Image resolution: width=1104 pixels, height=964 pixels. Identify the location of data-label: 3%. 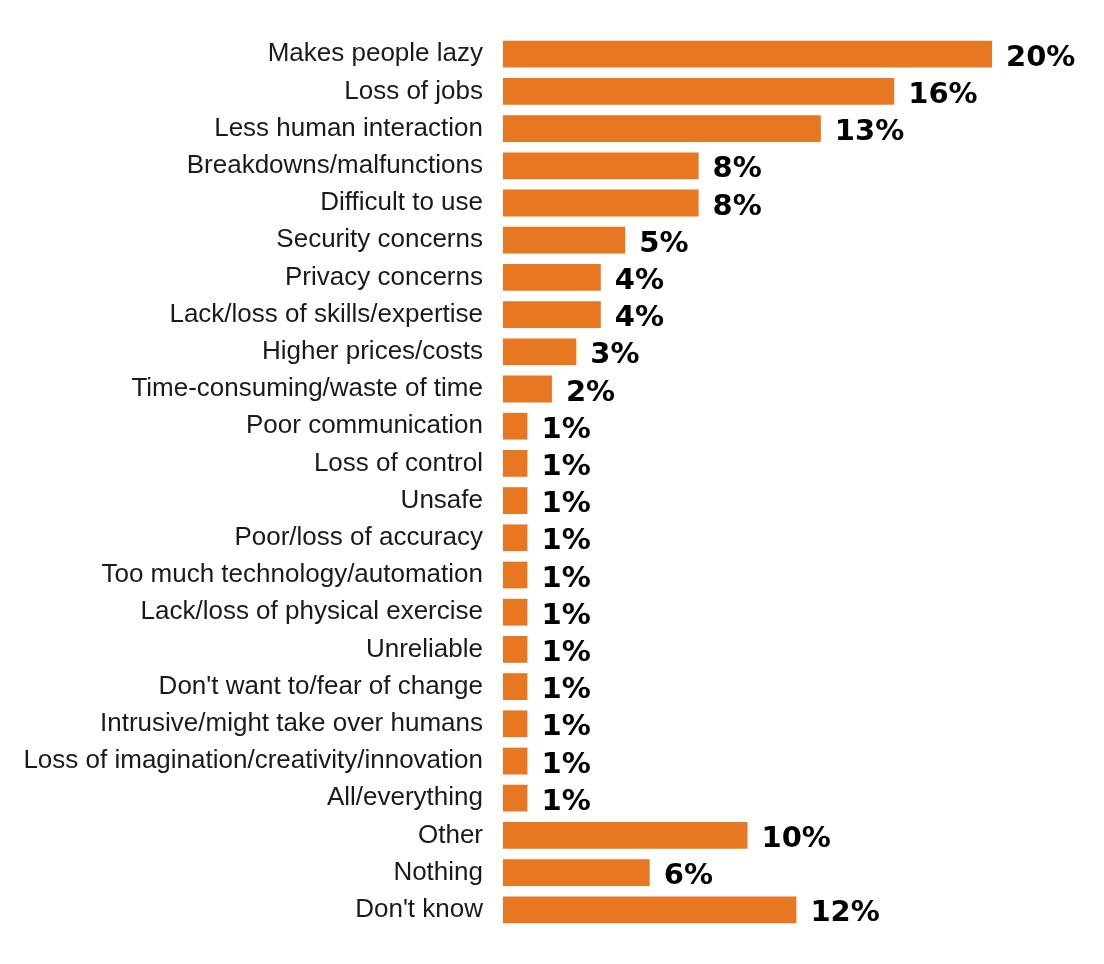
(615, 353).